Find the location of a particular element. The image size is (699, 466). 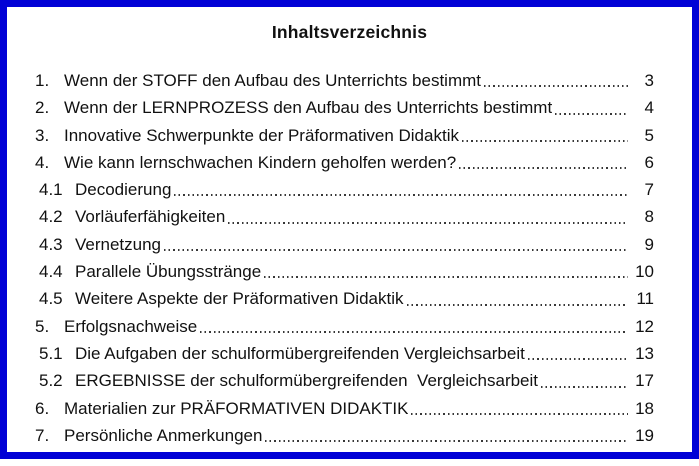

toc-entry-number: 4.5 is located at coordinates (51, 299).